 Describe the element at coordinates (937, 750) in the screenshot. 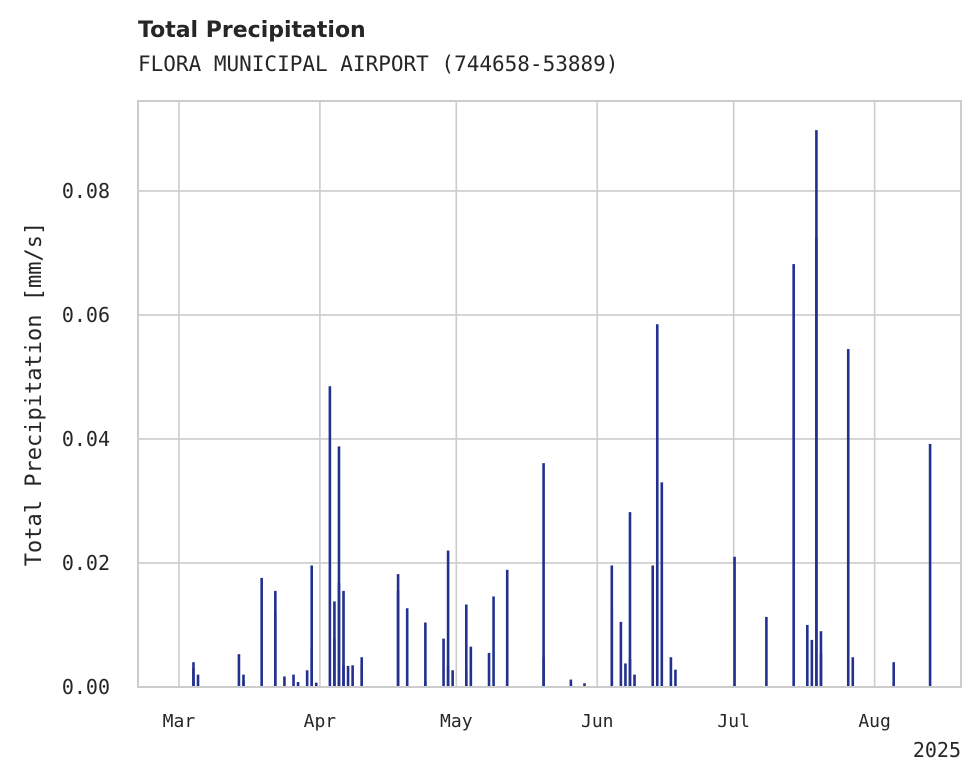

I see `x-offset-label: 2025` at that location.